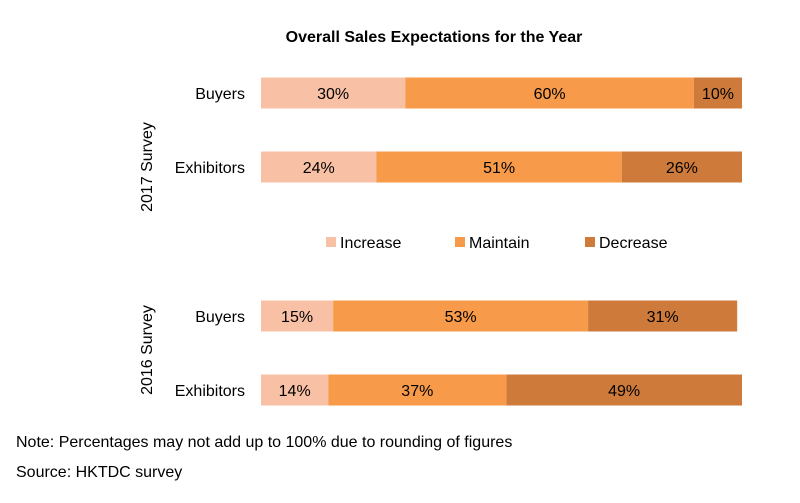  I want to click on data-label: 53%, so click(461, 317).